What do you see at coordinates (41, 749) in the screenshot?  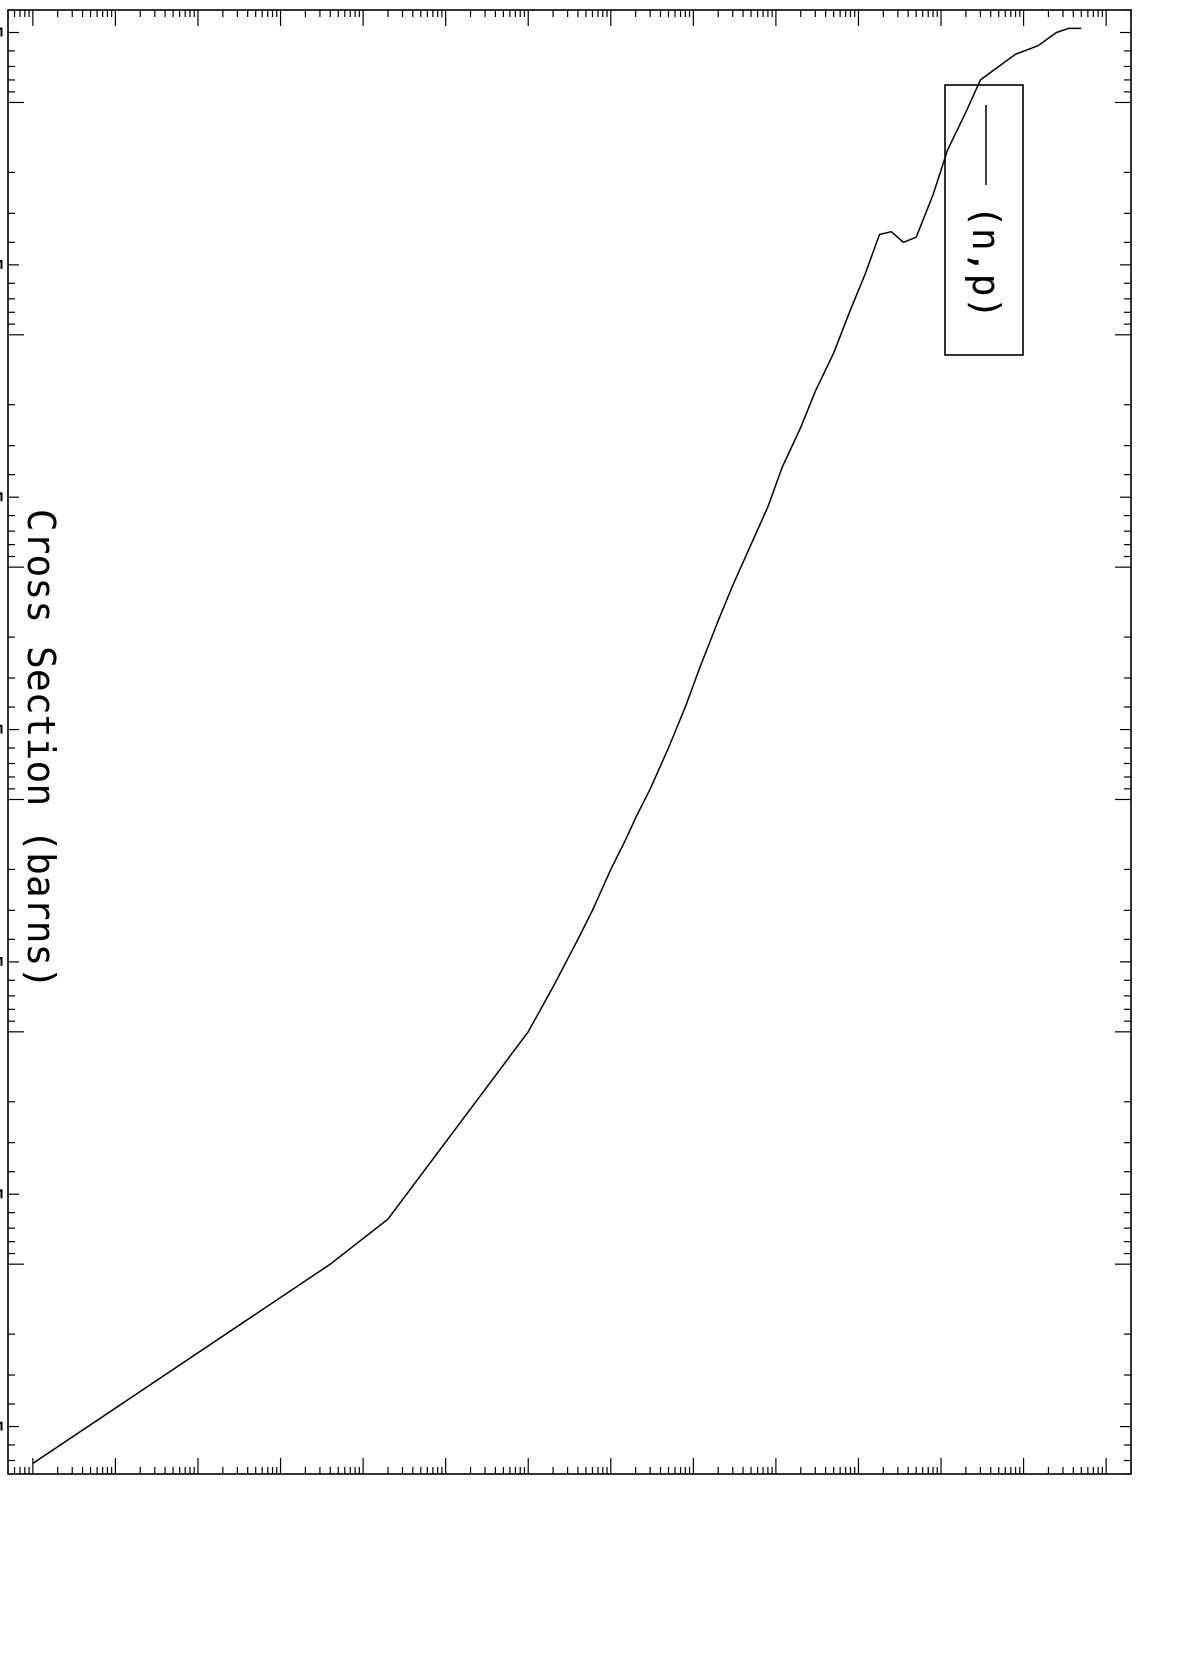 I see `y-axis-label: Cross Section (barns)` at bounding box center [41, 749].